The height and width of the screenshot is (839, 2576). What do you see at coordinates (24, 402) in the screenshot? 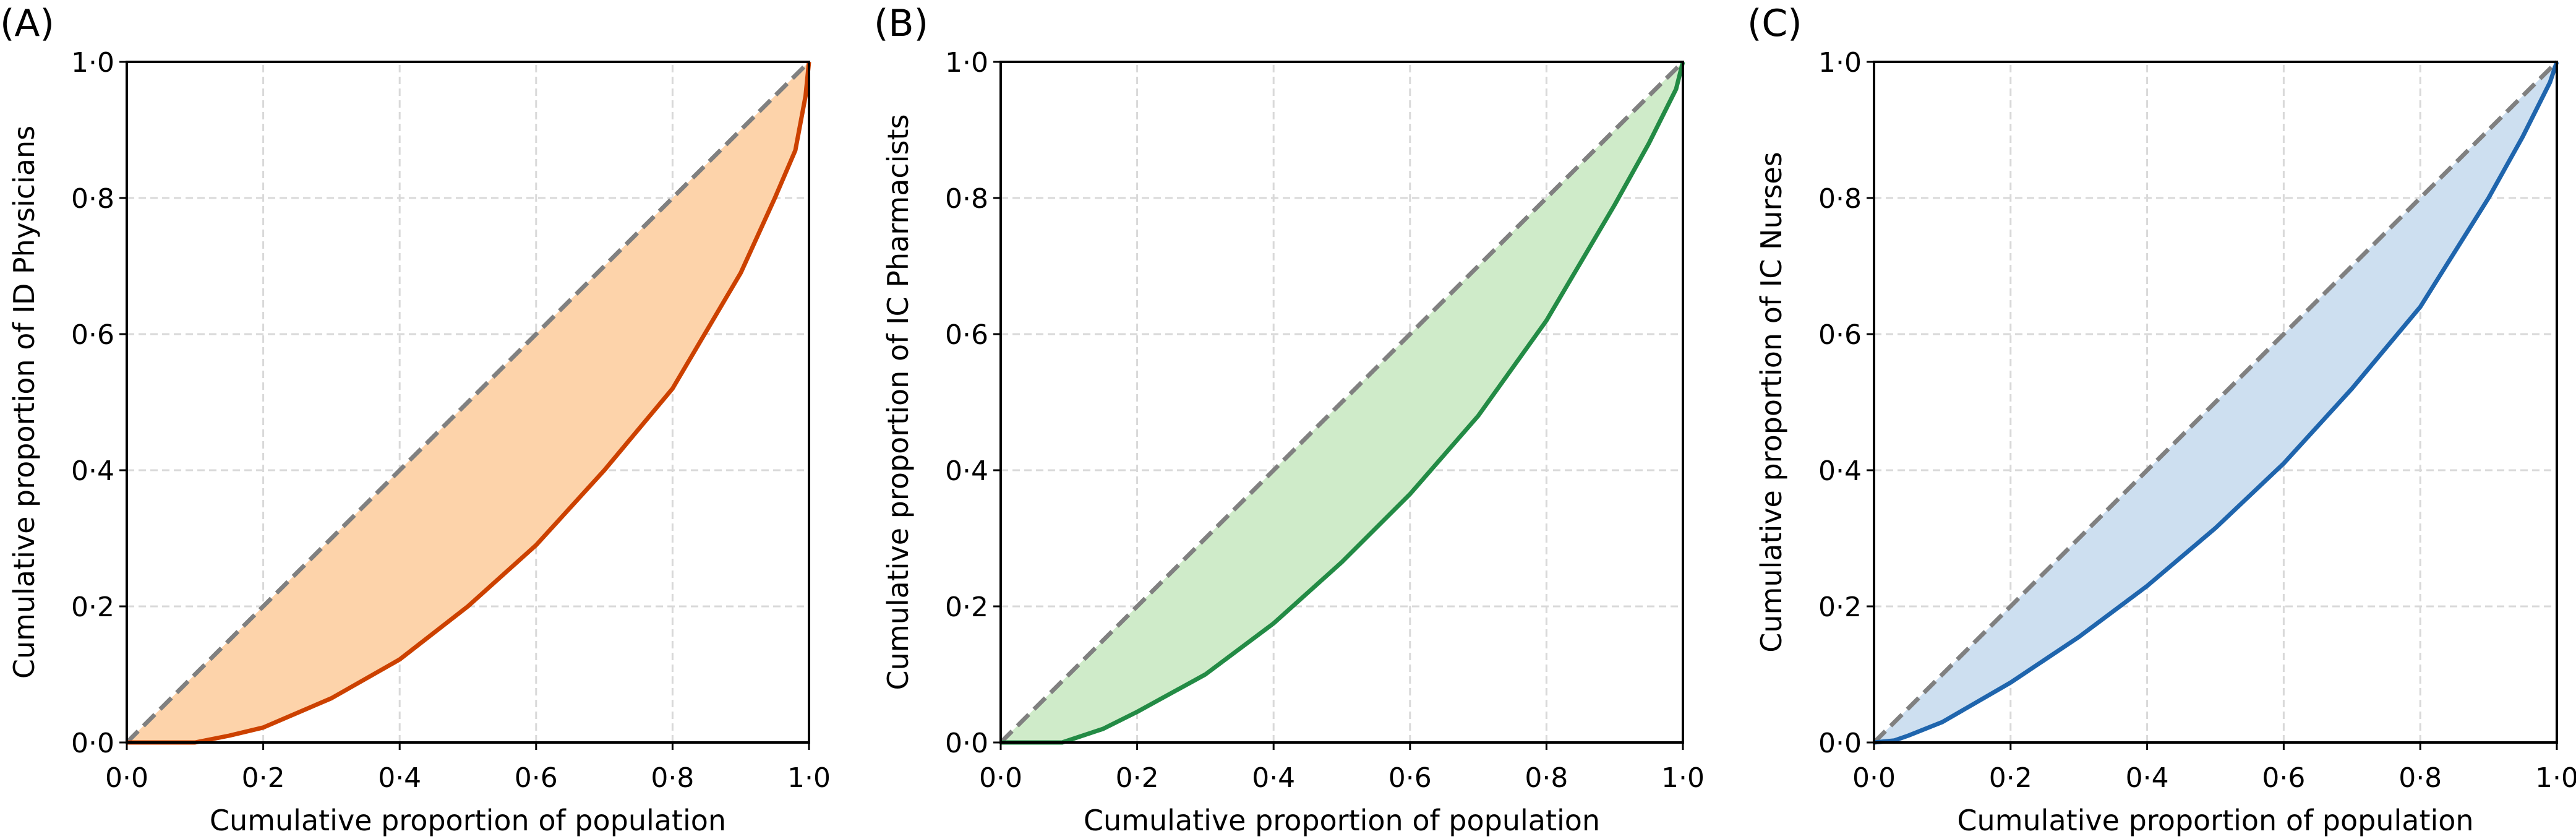
I see `y-axis-label: Cumulative proportion of ID Physicians` at bounding box center [24, 402].